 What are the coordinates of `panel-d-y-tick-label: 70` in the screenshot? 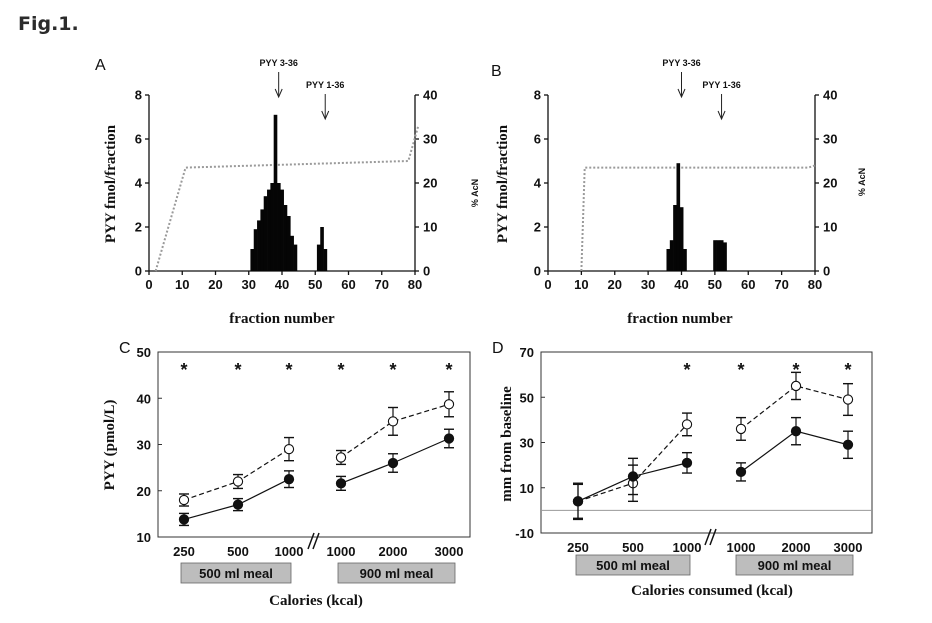 It's located at (527, 352).